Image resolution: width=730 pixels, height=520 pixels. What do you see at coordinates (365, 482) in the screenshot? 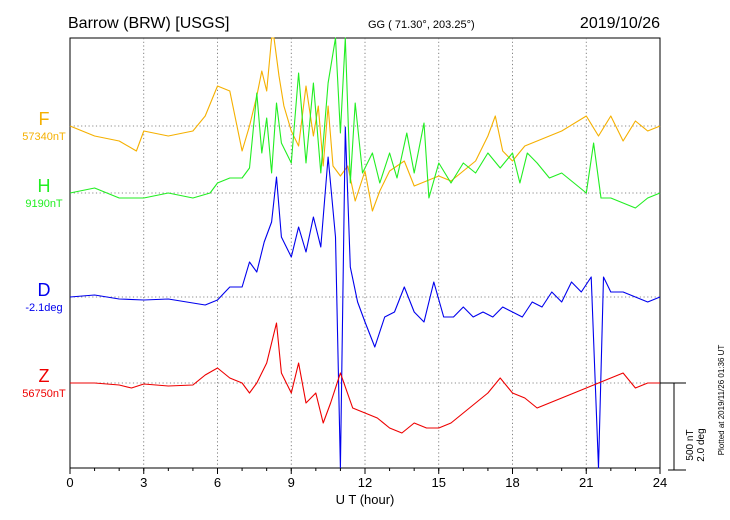
I see `x-tick-label: 12` at bounding box center [365, 482].